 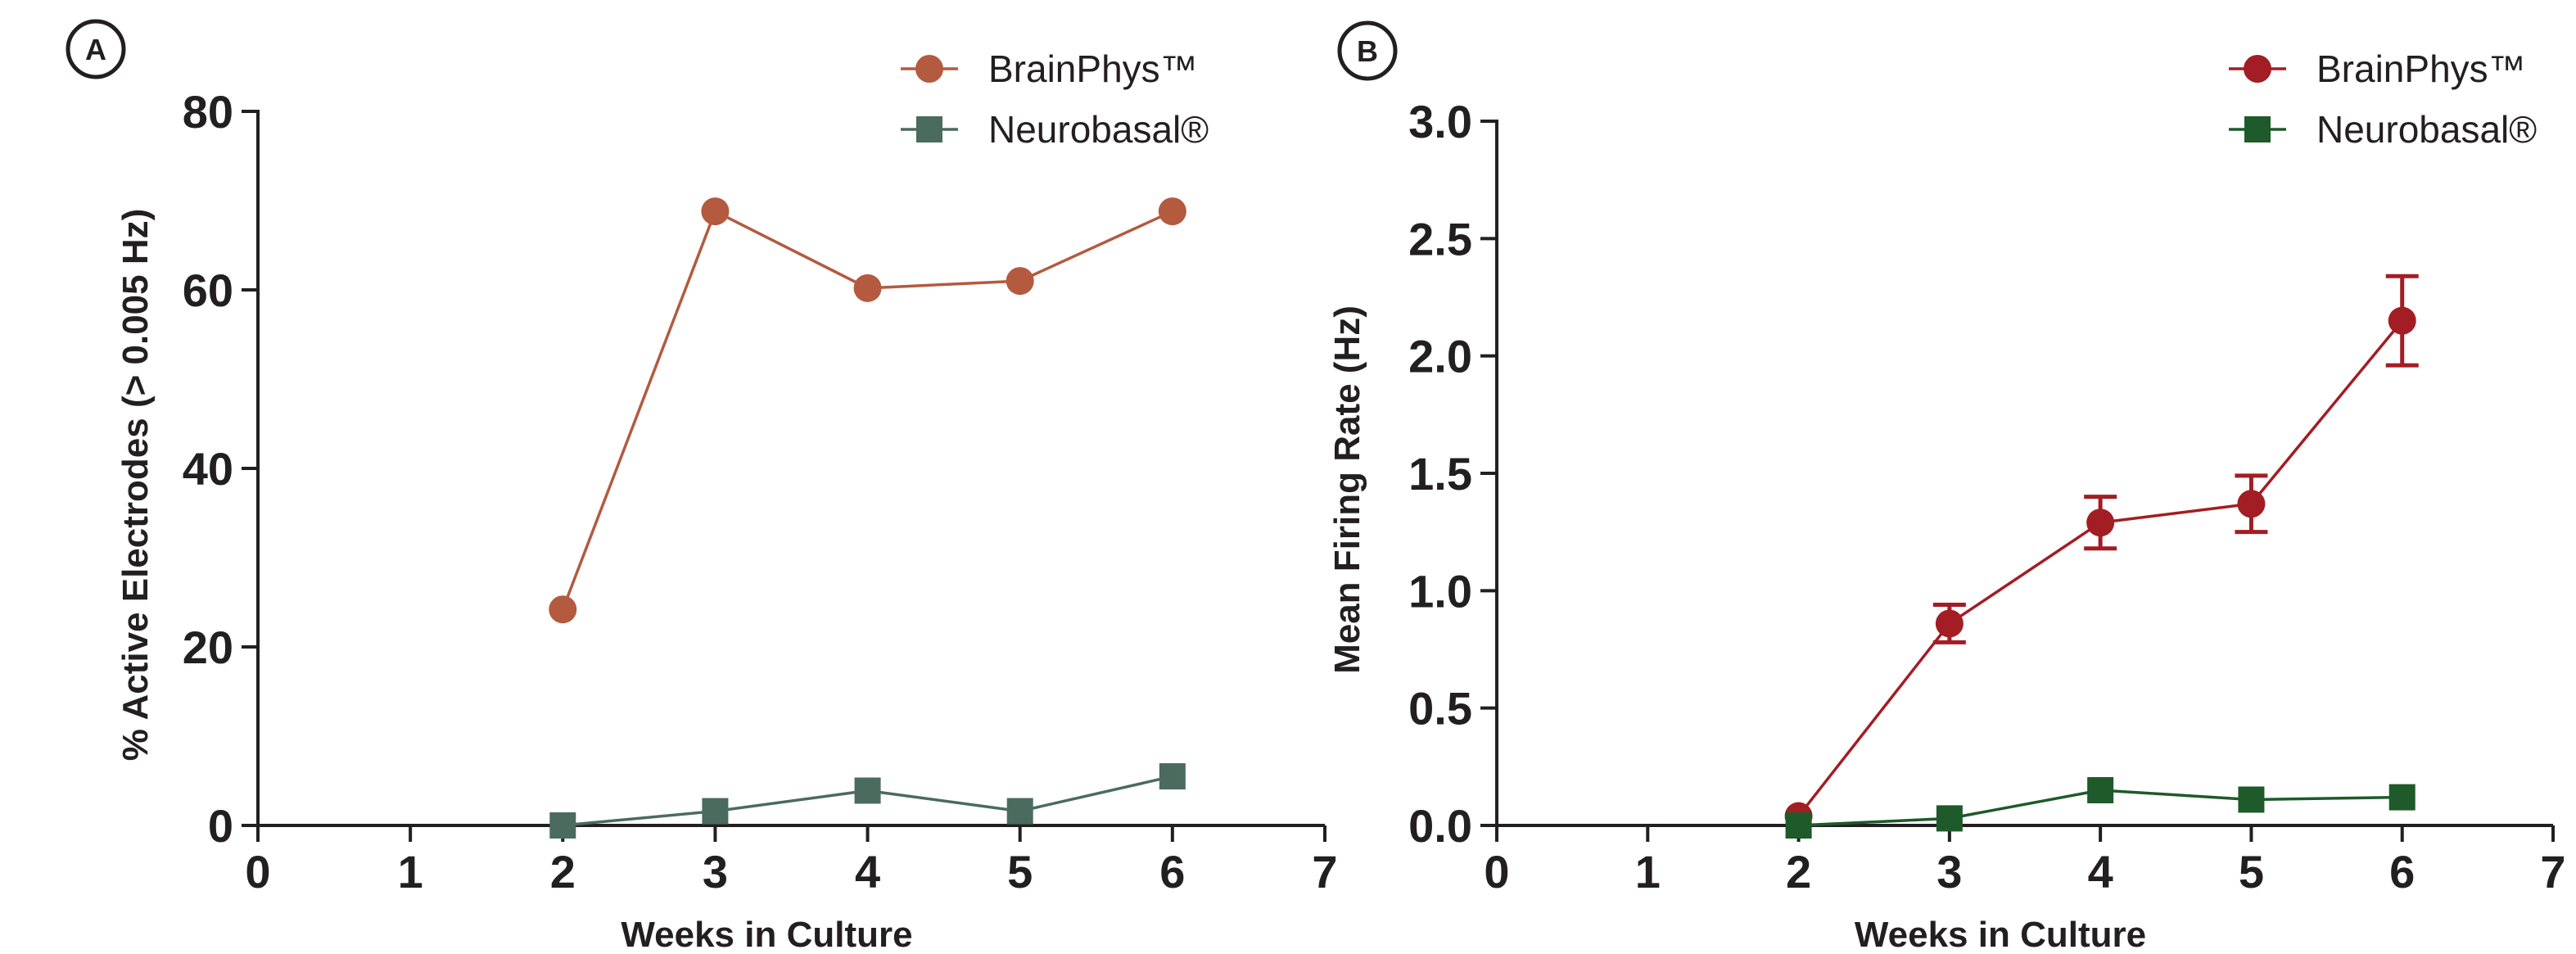 What do you see at coordinates (208, 647) in the screenshot?
I see `y-tick-label: 20` at bounding box center [208, 647].